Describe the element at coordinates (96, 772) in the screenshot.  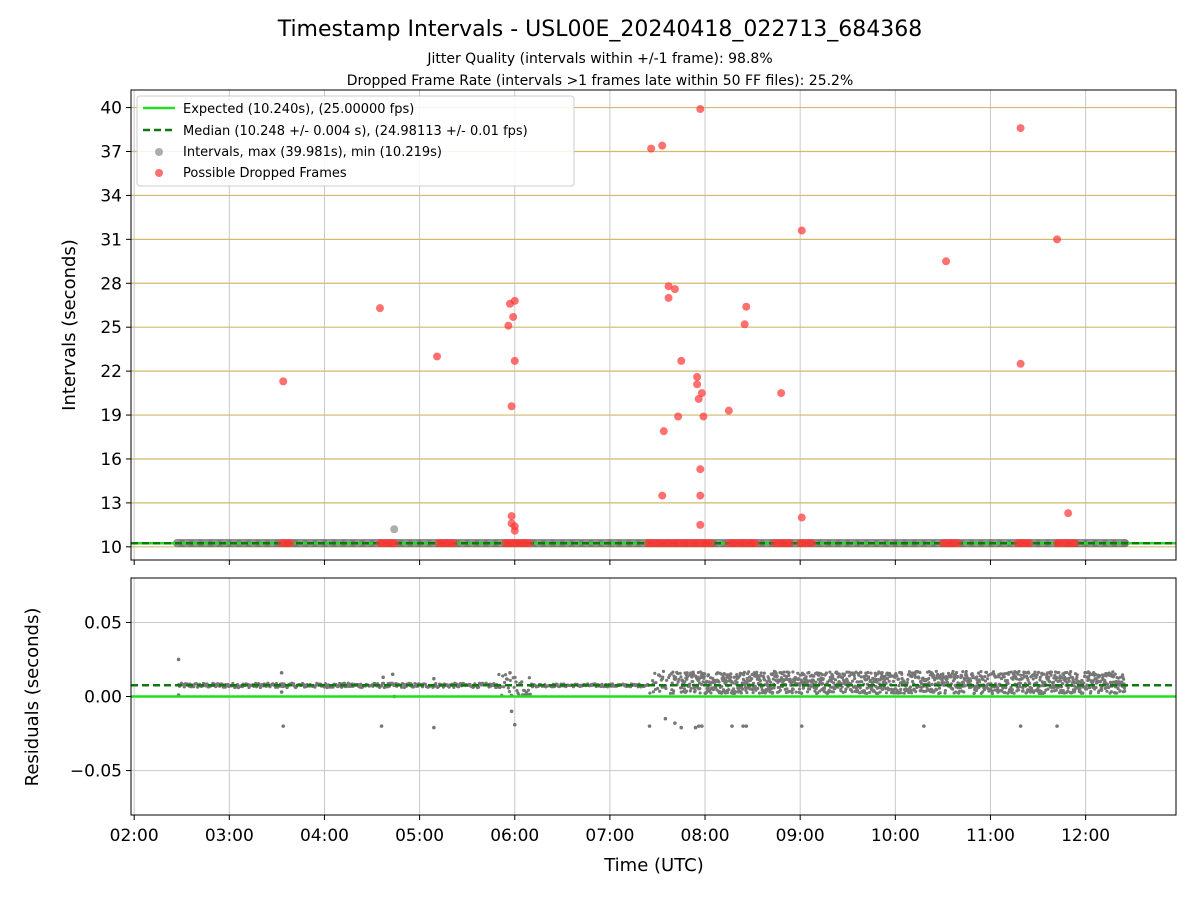
I see `bottom-y-tick-label: −0.05` at that location.